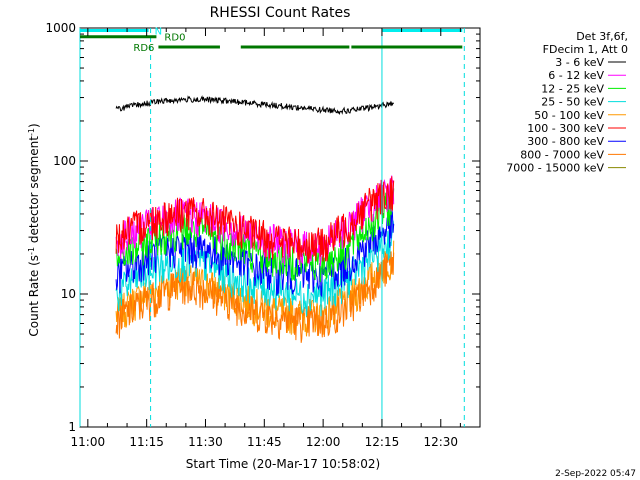 Image resolution: width=640 pixels, height=480 pixels. I want to click on legend-label: 6 - 12 keV, so click(576, 75).